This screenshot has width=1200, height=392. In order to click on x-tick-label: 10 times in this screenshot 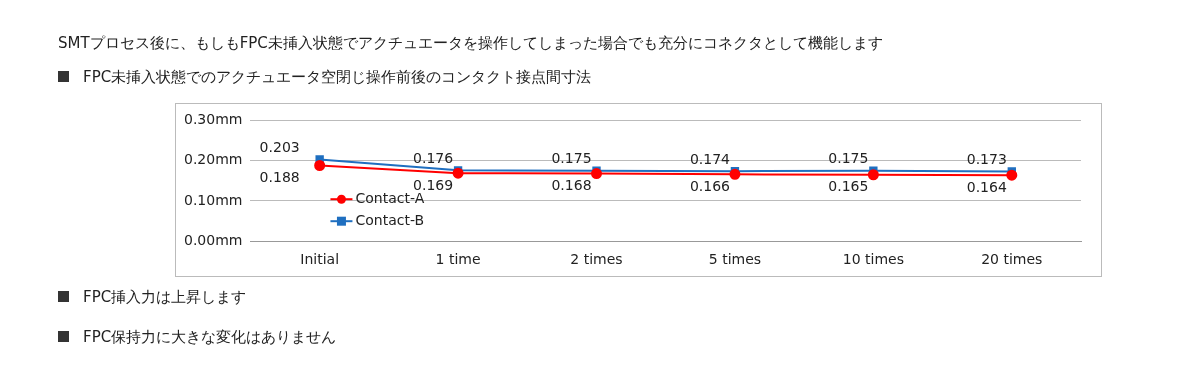, I will do `click(873, 259)`.